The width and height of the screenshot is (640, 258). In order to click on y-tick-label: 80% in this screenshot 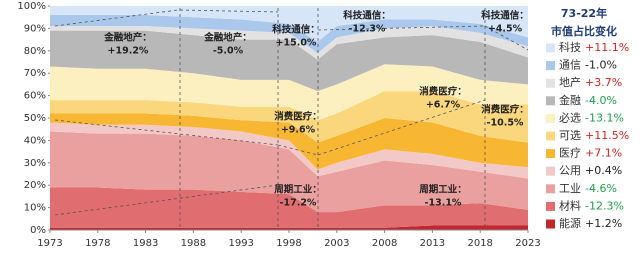, I will do `click(35, 51)`.